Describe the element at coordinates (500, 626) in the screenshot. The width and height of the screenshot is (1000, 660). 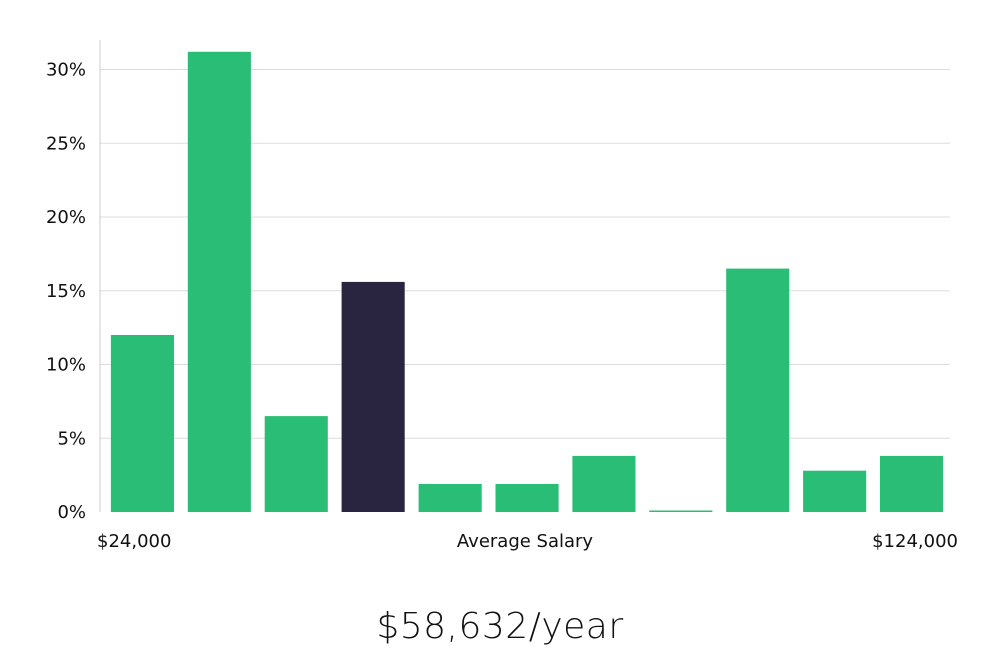
I see `average-salary-figure: $58,632/year` at that location.